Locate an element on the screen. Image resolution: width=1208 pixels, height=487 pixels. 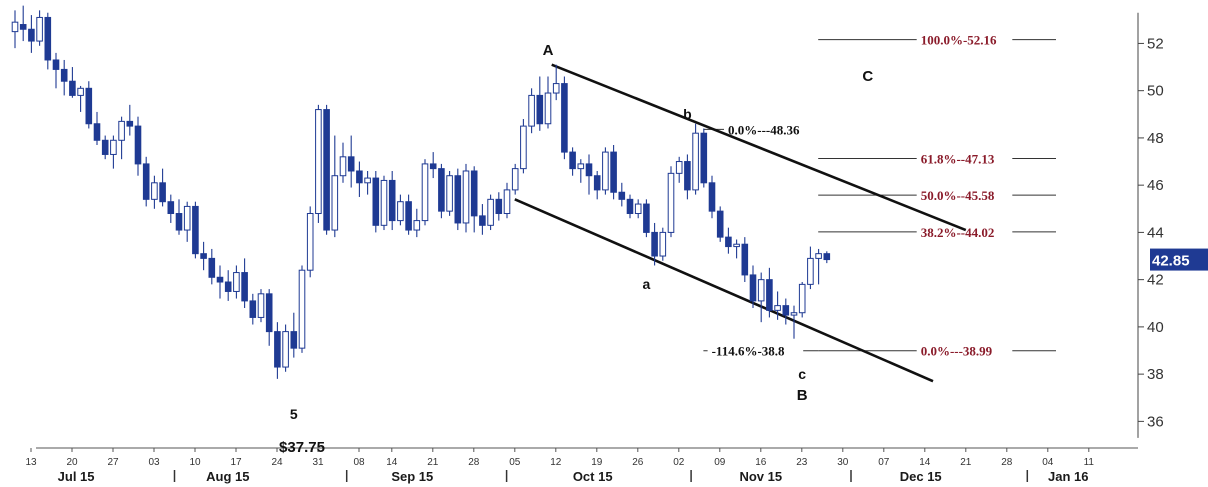
channel-line is located at coordinates (759, 147).